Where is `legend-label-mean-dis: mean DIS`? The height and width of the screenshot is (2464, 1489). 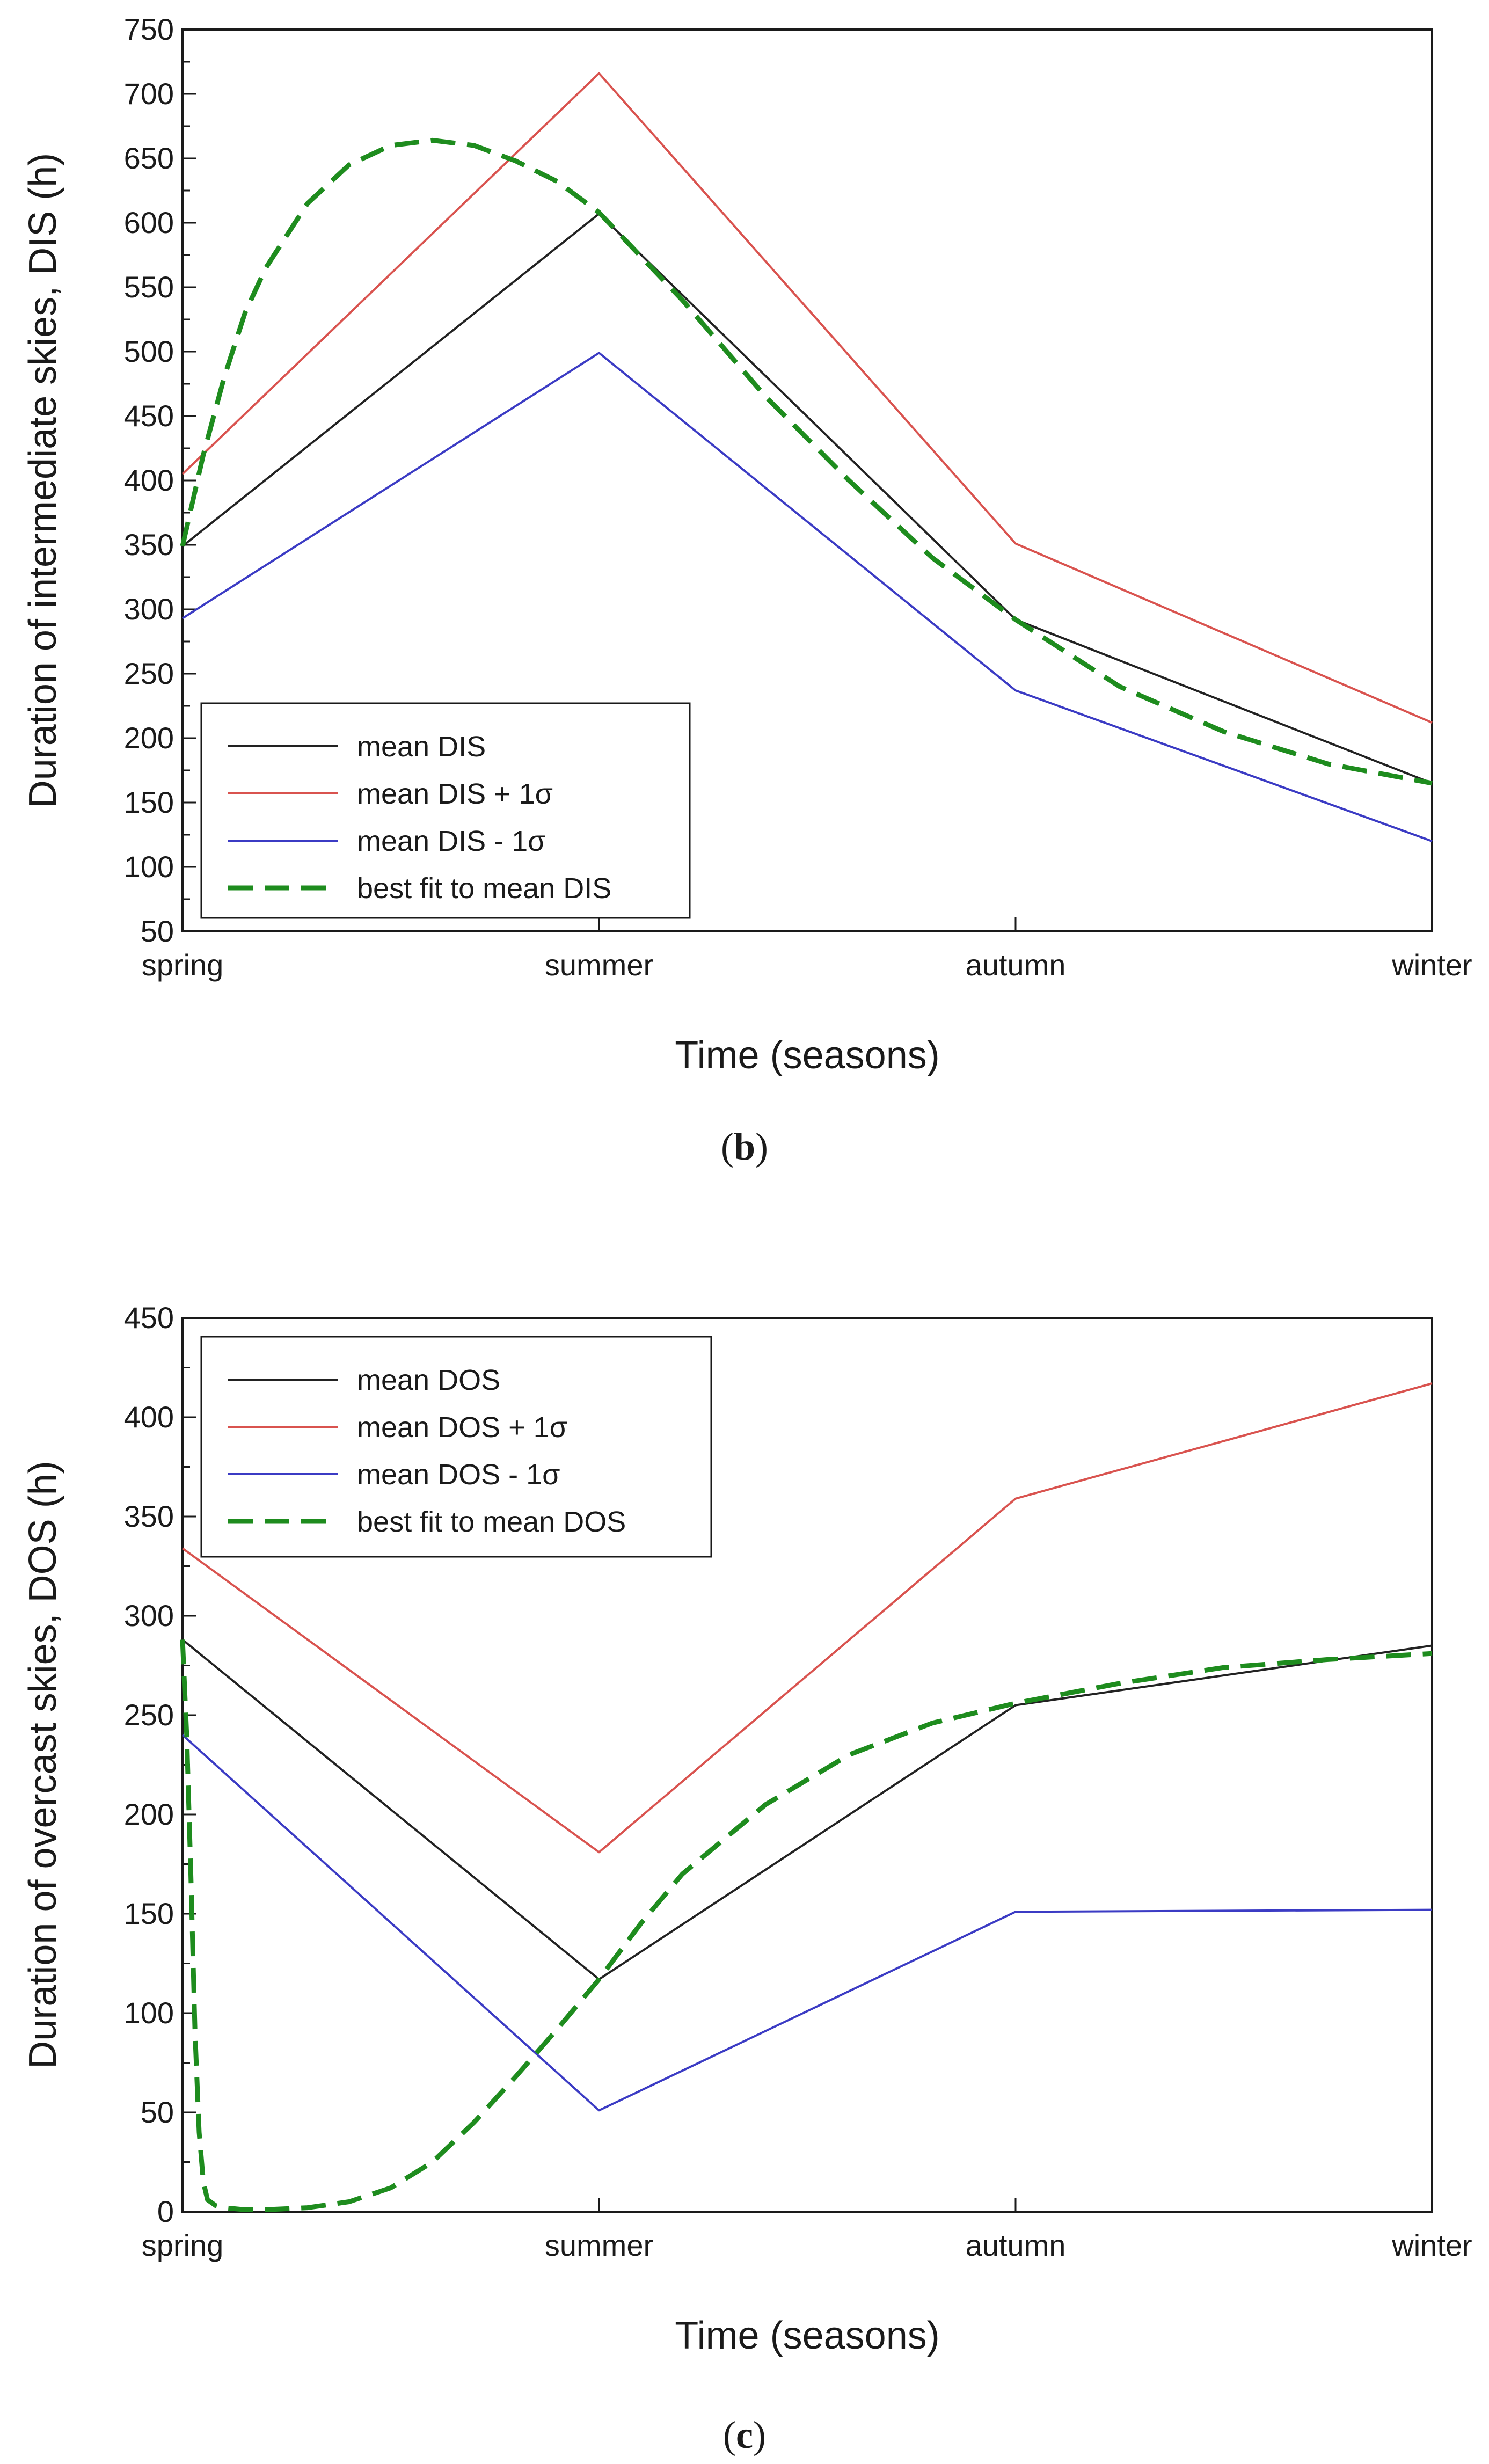 legend-label-mean-dis: mean DIS is located at coordinates (422, 747).